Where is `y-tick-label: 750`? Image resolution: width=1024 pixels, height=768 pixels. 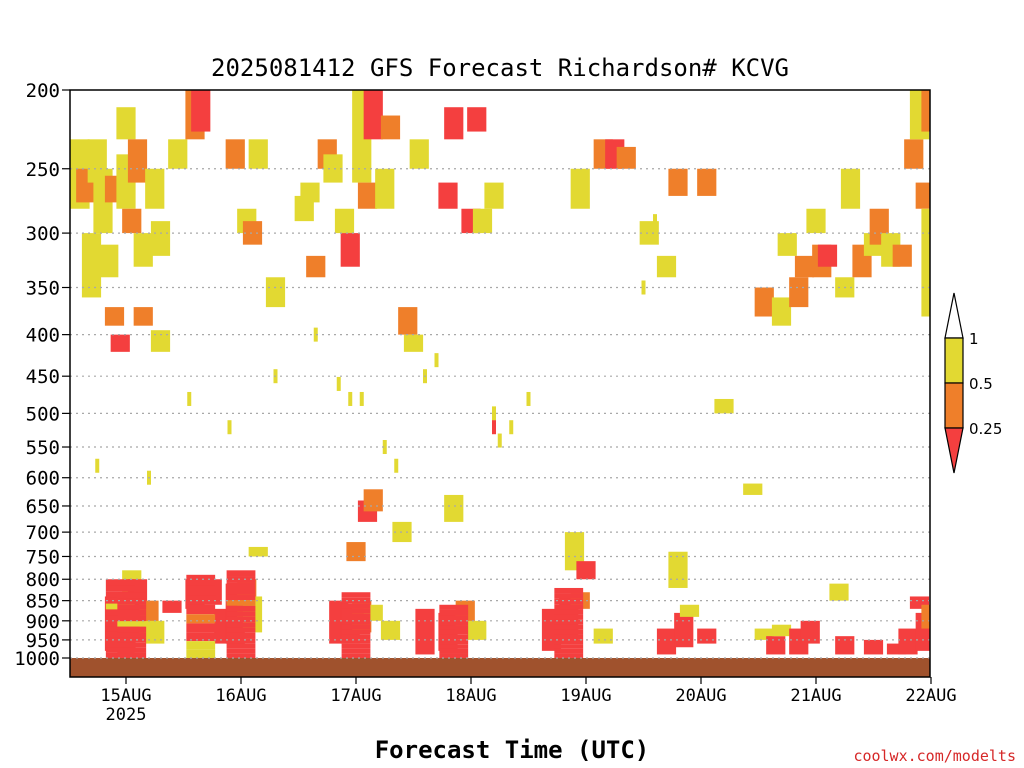 y-tick-label: 750 is located at coordinates (43, 557).